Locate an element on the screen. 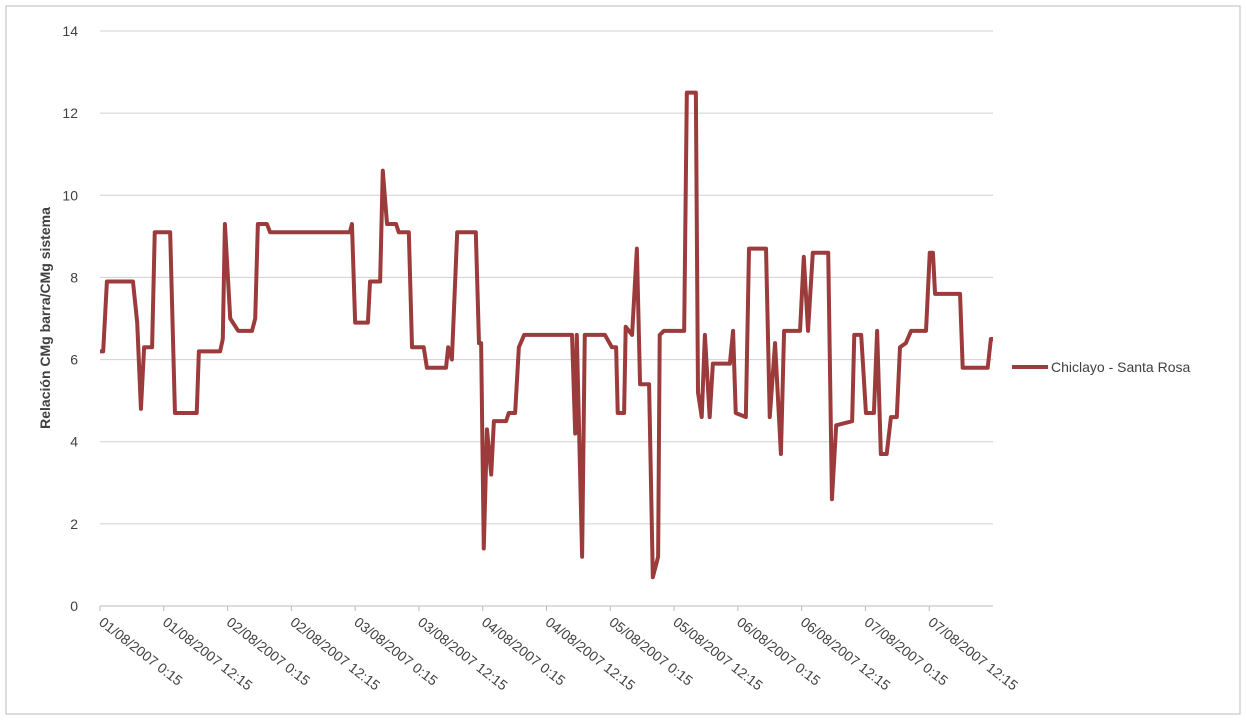  y-tick-label: 4 is located at coordinates (74, 442).